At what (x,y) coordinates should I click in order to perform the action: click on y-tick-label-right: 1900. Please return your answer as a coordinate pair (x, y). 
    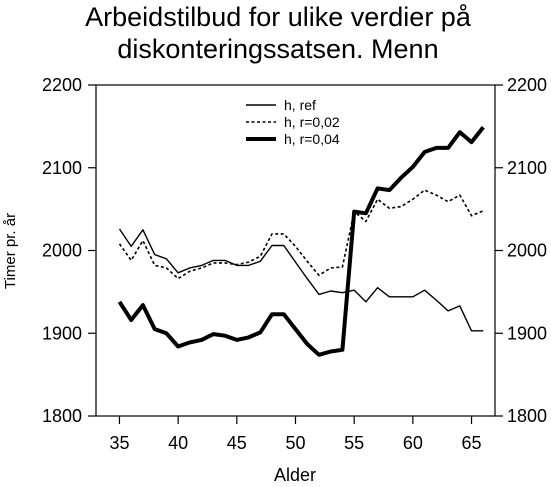
    Looking at the image, I should click on (527, 333).